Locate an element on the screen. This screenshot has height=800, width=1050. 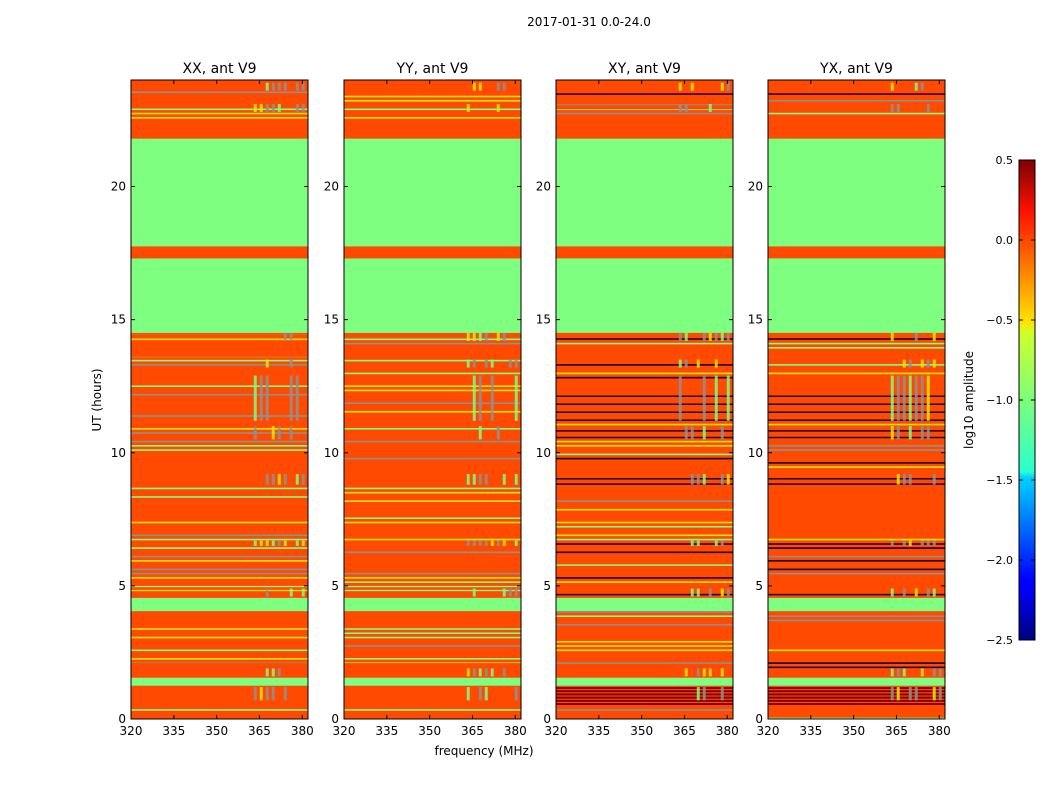
x-tick-label: 365 is located at coordinates (472, 731).